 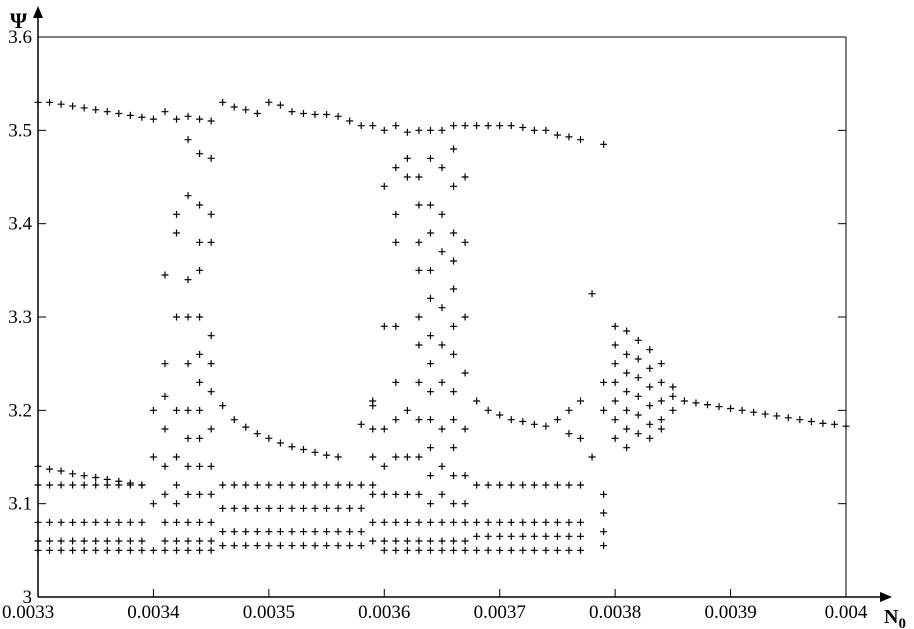 What do you see at coordinates (895, 617) in the screenshot?
I see `x-axis-title: N0` at bounding box center [895, 617].